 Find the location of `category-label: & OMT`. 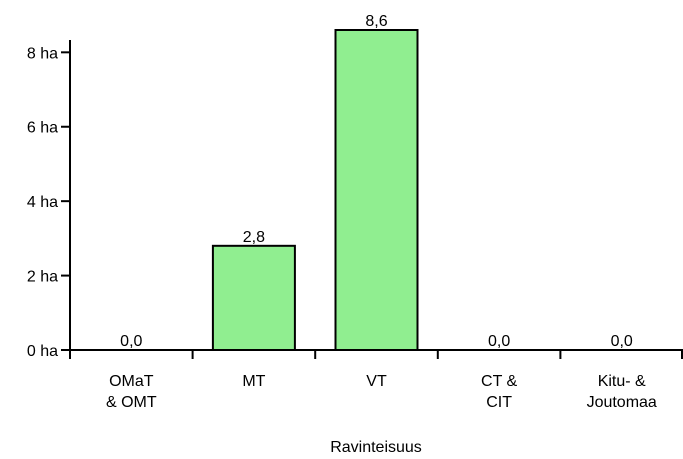

category-label: & OMT is located at coordinates (131, 402).